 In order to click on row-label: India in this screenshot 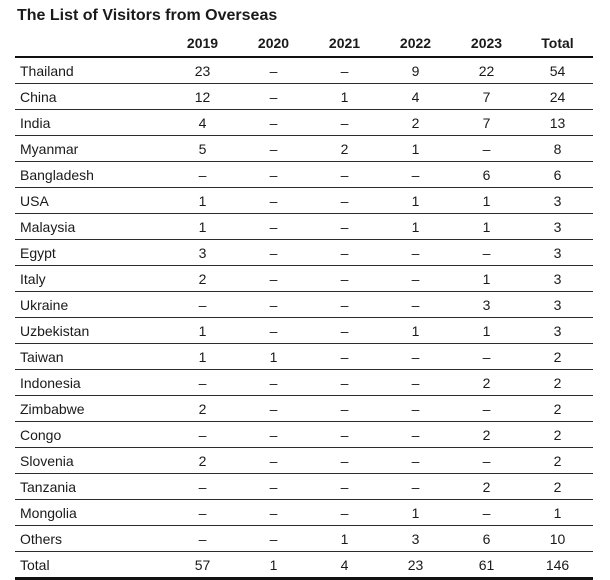, I will do `click(91, 122)`.